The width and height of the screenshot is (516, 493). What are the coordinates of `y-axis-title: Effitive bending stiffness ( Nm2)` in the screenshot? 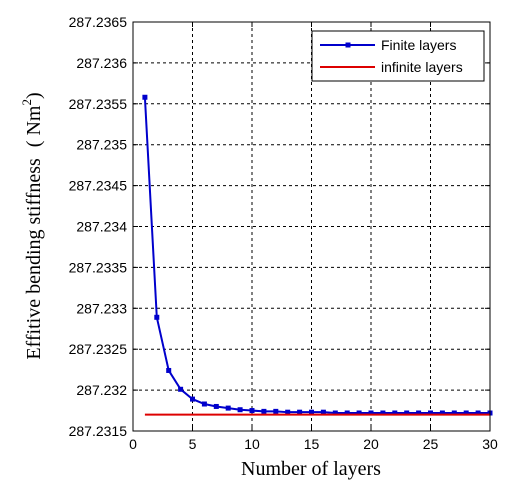 It's located at (32, 225).